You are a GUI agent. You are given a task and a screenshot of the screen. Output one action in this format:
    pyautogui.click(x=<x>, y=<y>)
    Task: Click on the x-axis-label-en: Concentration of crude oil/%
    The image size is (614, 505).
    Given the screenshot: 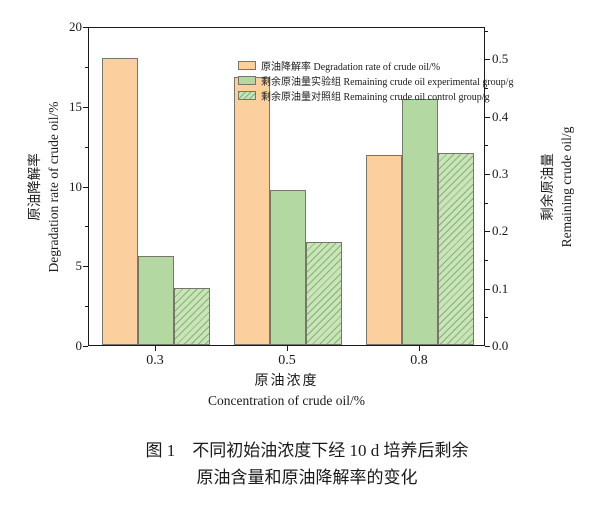 What is the action you would take?
    pyautogui.click(x=286, y=400)
    